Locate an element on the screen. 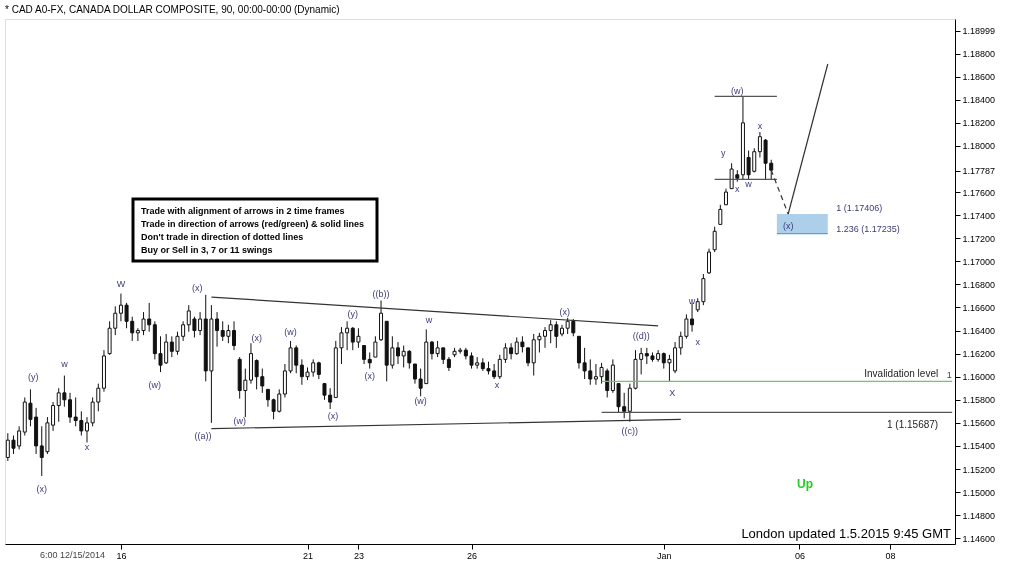  annotation: 1 is located at coordinates (949, 375).